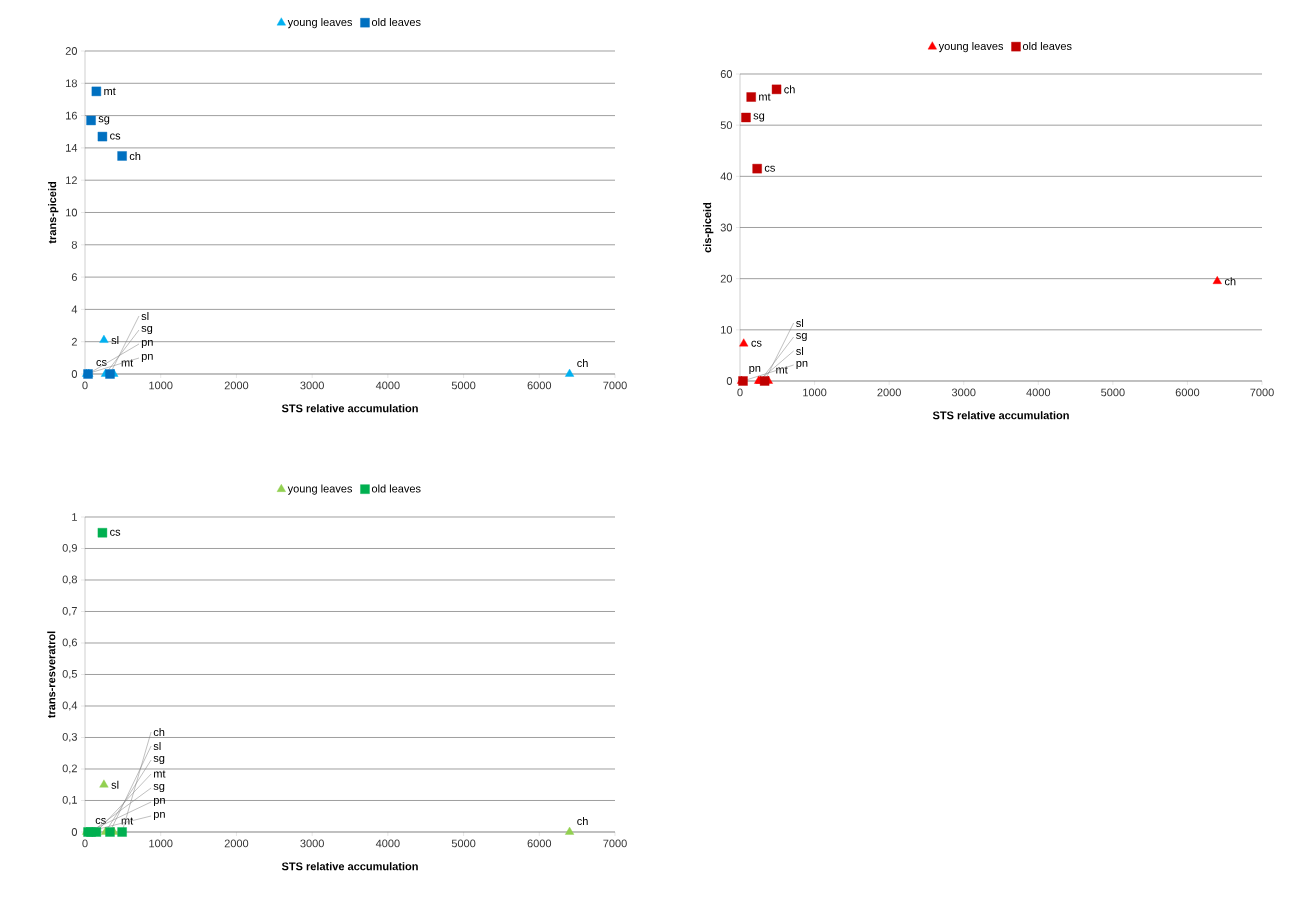 This screenshot has width=1295, height=911. What do you see at coordinates (69, 548) in the screenshot?
I see `y-tick-label: 0,9` at bounding box center [69, 548].